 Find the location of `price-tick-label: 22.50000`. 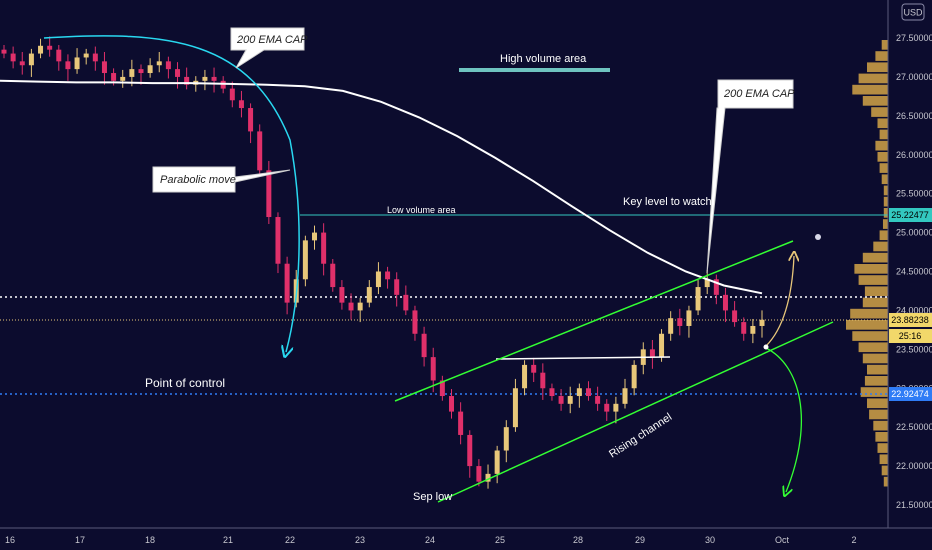

price-tick-label: 22.50000 is located at coordinates (914, 427).